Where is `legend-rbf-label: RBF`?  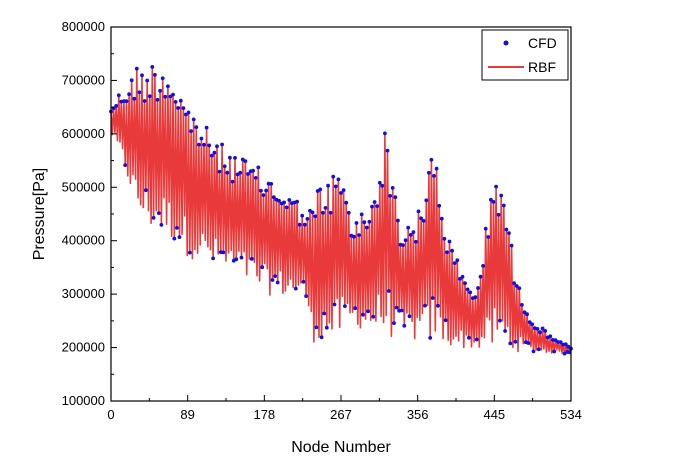
legend-rbf-label: RBF is located at coordinates (542, 67).